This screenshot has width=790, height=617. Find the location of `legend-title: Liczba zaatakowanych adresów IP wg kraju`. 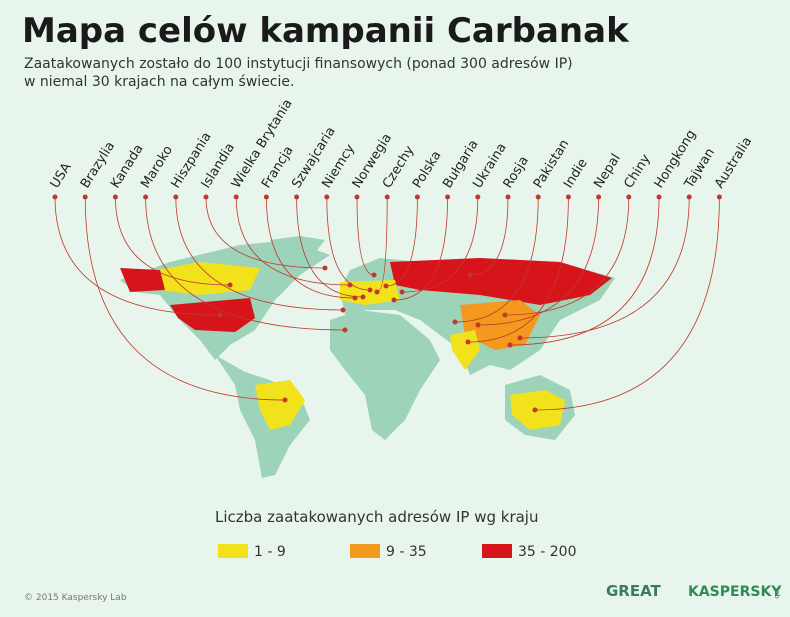

legend-title: Liczba zaatakowanych adresów IP wg kraju is located at coordinates (376, 517).